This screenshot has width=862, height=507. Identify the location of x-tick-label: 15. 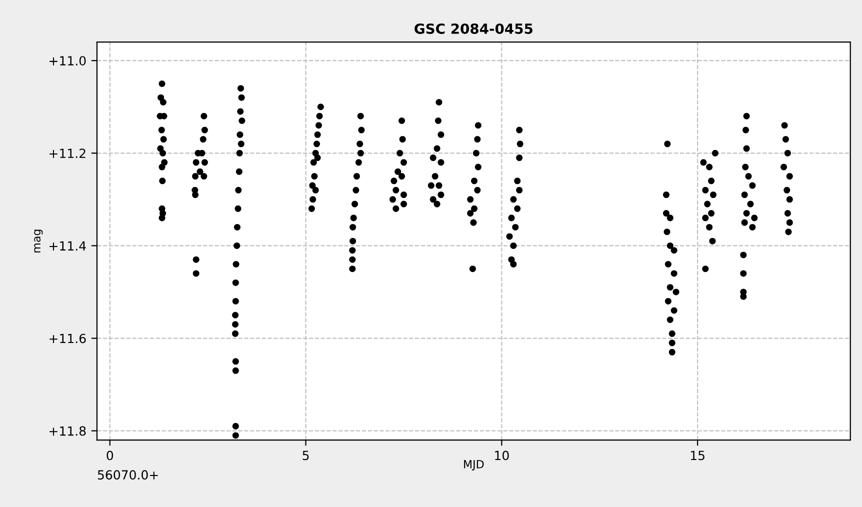
(697, 455).